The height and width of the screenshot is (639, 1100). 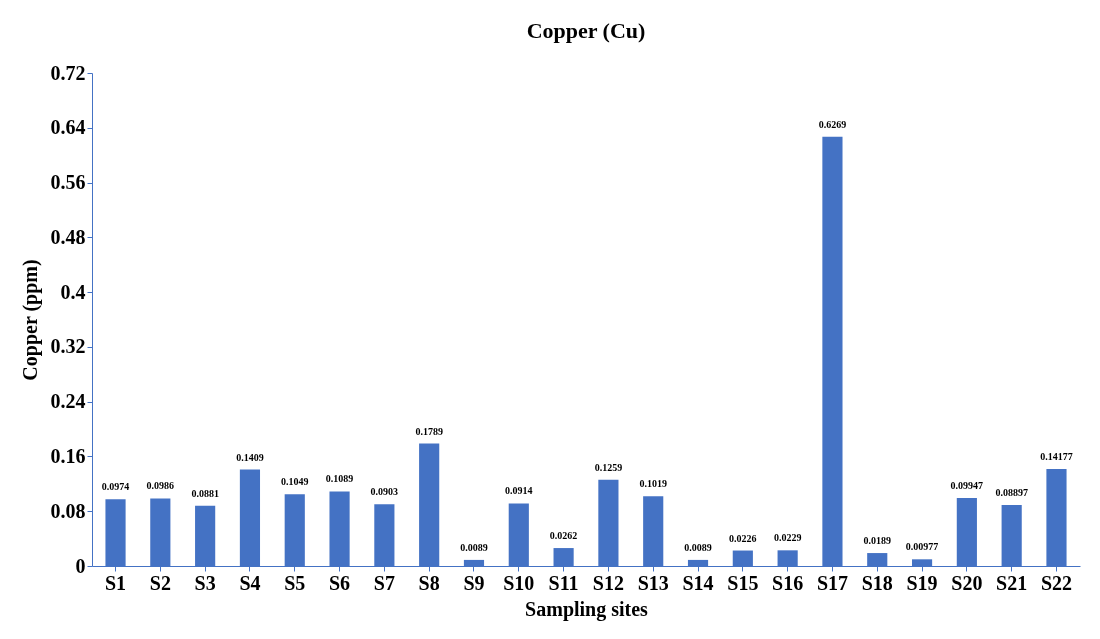 I want to click on data-label: 0.0903, so click(x=384, y=492).